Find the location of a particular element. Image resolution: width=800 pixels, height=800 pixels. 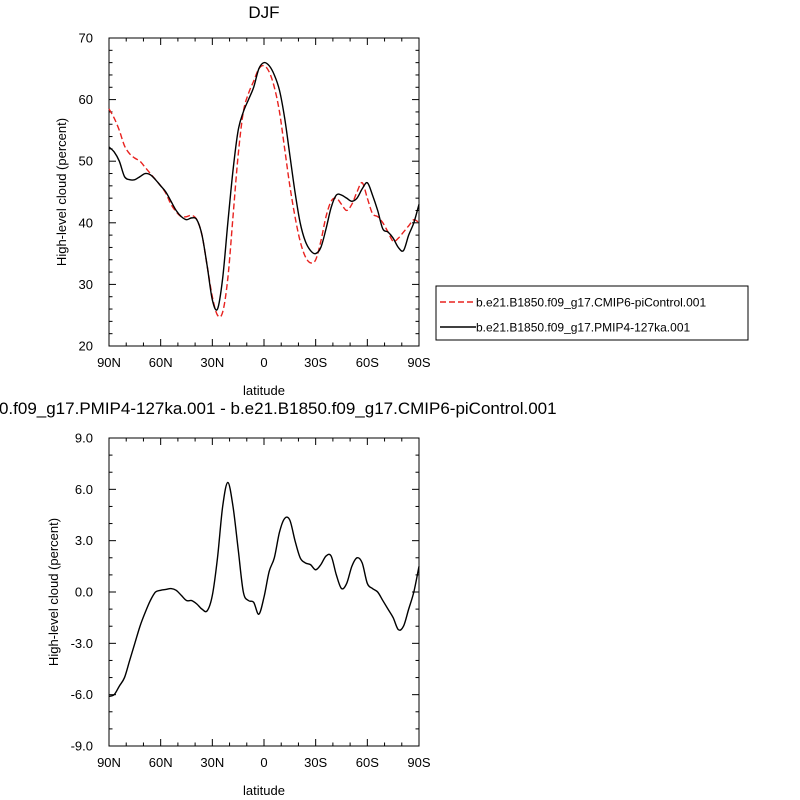

y-tick-label: 60 is located at coordinates (86, 99).